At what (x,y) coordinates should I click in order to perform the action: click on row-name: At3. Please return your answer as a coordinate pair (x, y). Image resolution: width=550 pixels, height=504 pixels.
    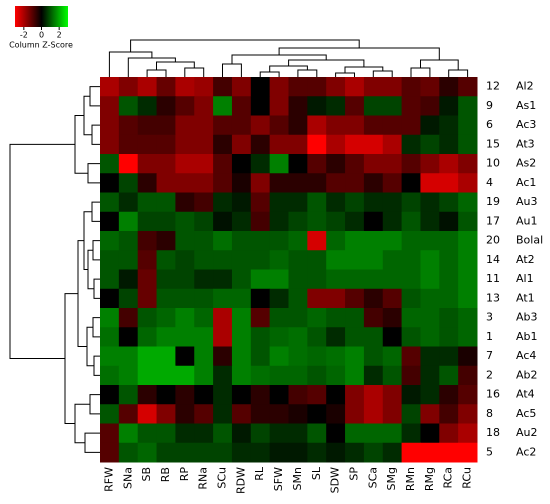
    Looking at the image, I should click on (525, 143).